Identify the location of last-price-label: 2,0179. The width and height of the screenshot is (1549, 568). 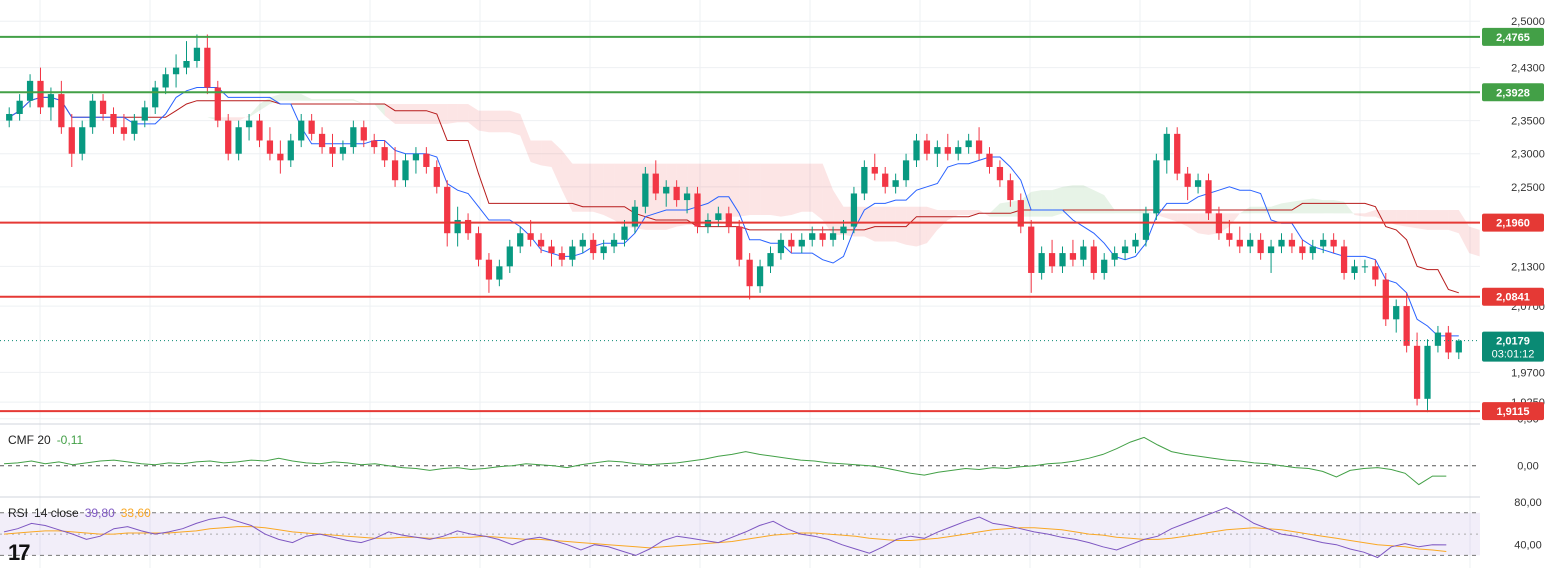
(1513, 342).